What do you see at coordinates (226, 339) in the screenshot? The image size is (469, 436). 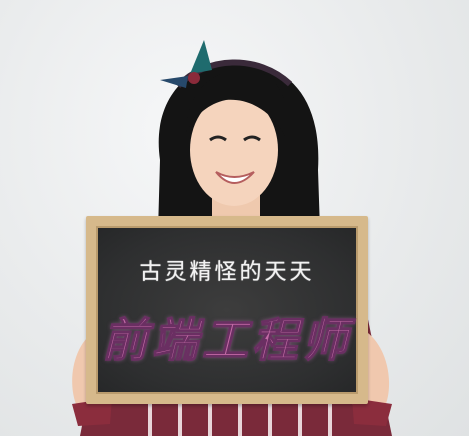 I see `chalkboard-title: 前端工程师` at bounding box center [226, 339].